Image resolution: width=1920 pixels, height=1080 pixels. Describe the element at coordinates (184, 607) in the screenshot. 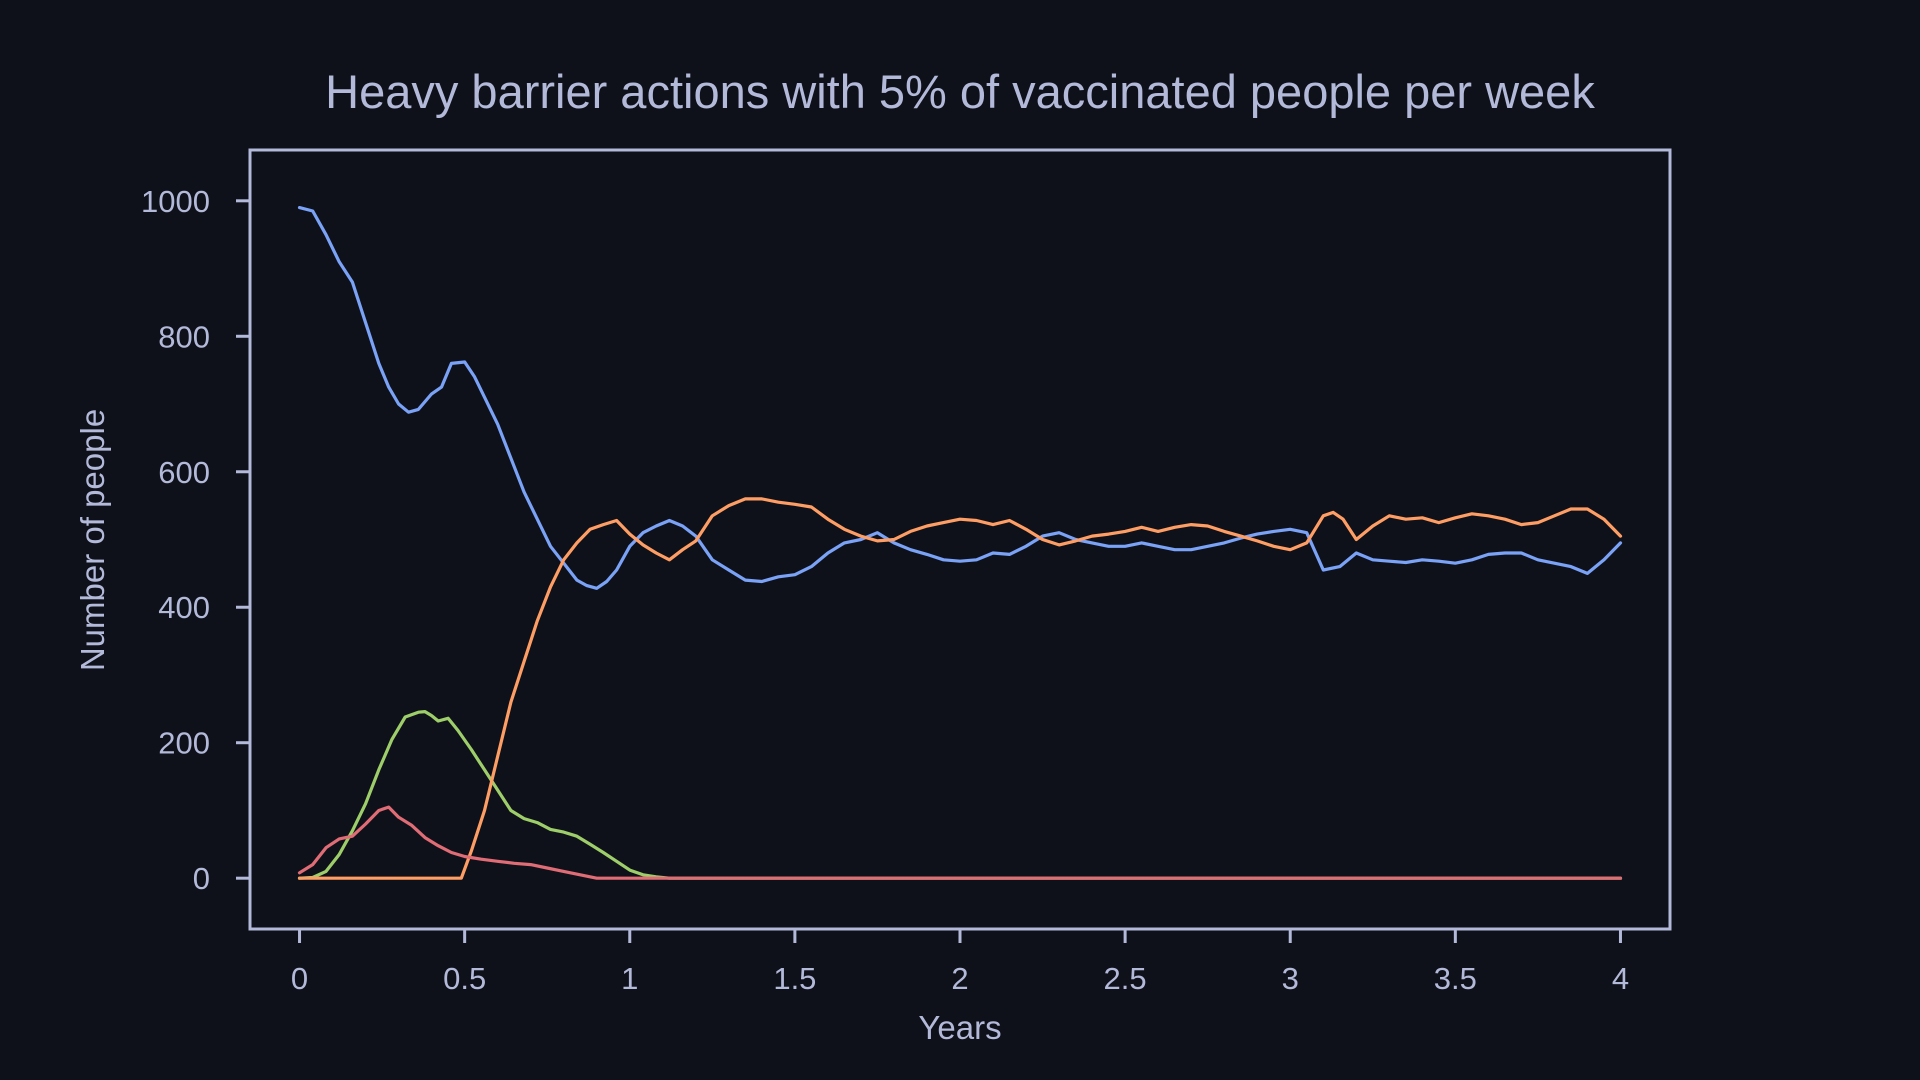

I see `y-tick-label: 400` at that location.